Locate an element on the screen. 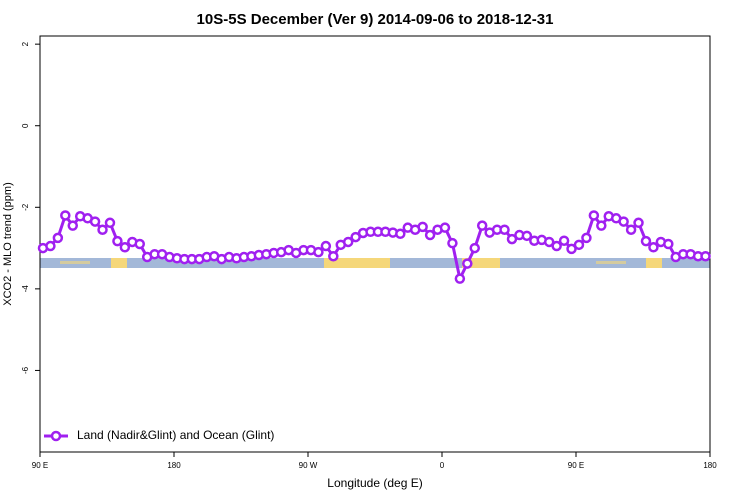 The image size is (750, 500). y-tick-label: -6 is located at coordinates (25, 370).